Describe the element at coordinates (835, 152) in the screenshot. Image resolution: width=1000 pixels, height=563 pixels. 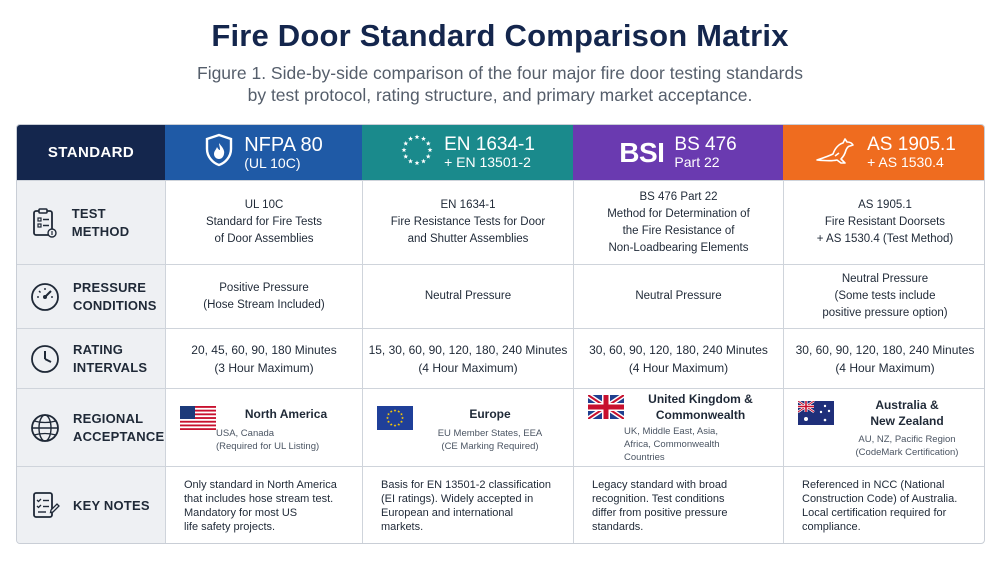
I see `kangaroo-icon` at that location.